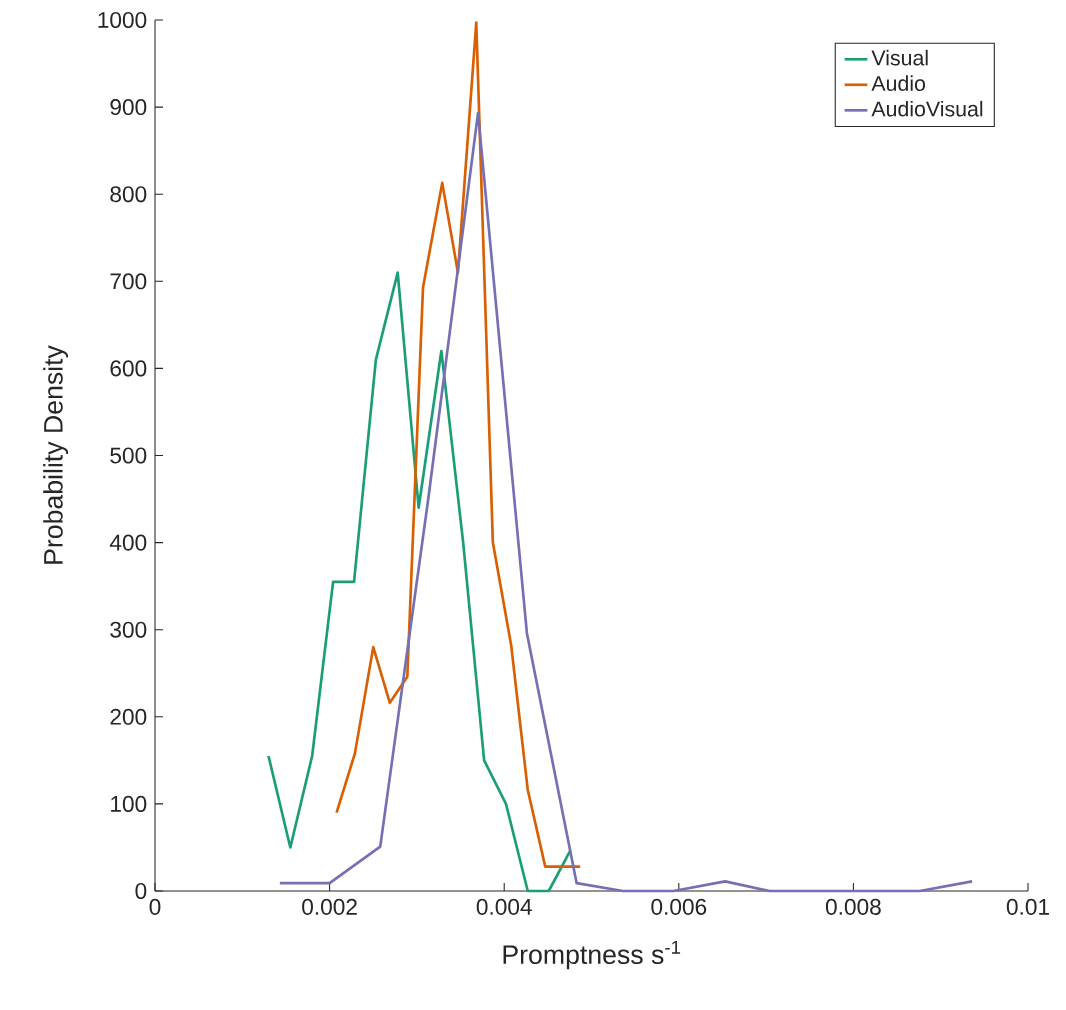 This screenshot has width=1066, height=1010. What do you see at coordinates (899, 57) in the screenshot?
I see `legend-label: Visual` at bounding box center [899, 57].